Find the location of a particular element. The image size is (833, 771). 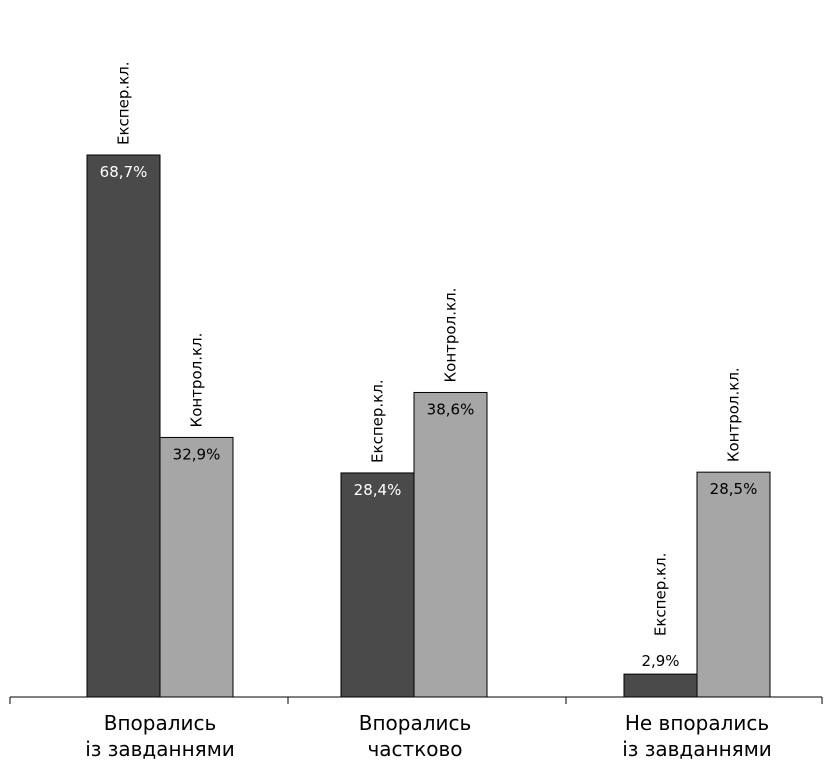

series-label-control-2: Контрол.кл. is located at coordinates (734, 414).